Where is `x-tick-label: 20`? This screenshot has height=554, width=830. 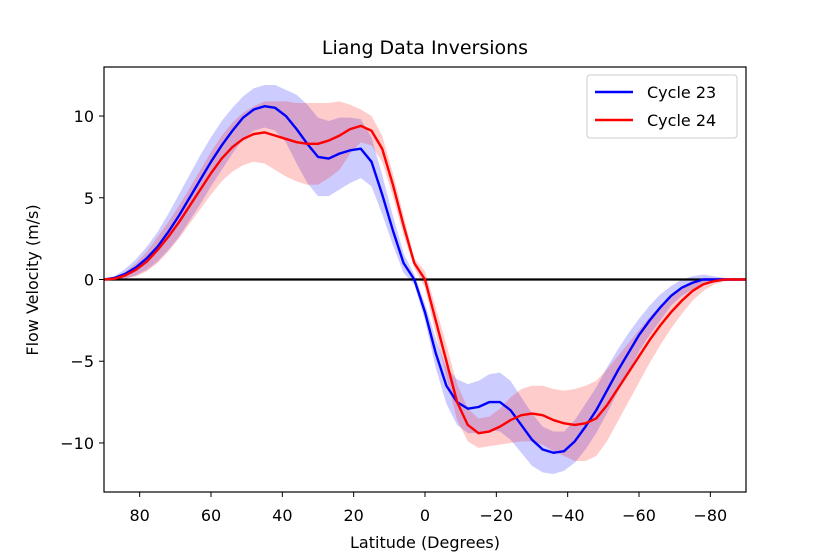
x-tick-label: 20 is located at coordinates (353, 515).